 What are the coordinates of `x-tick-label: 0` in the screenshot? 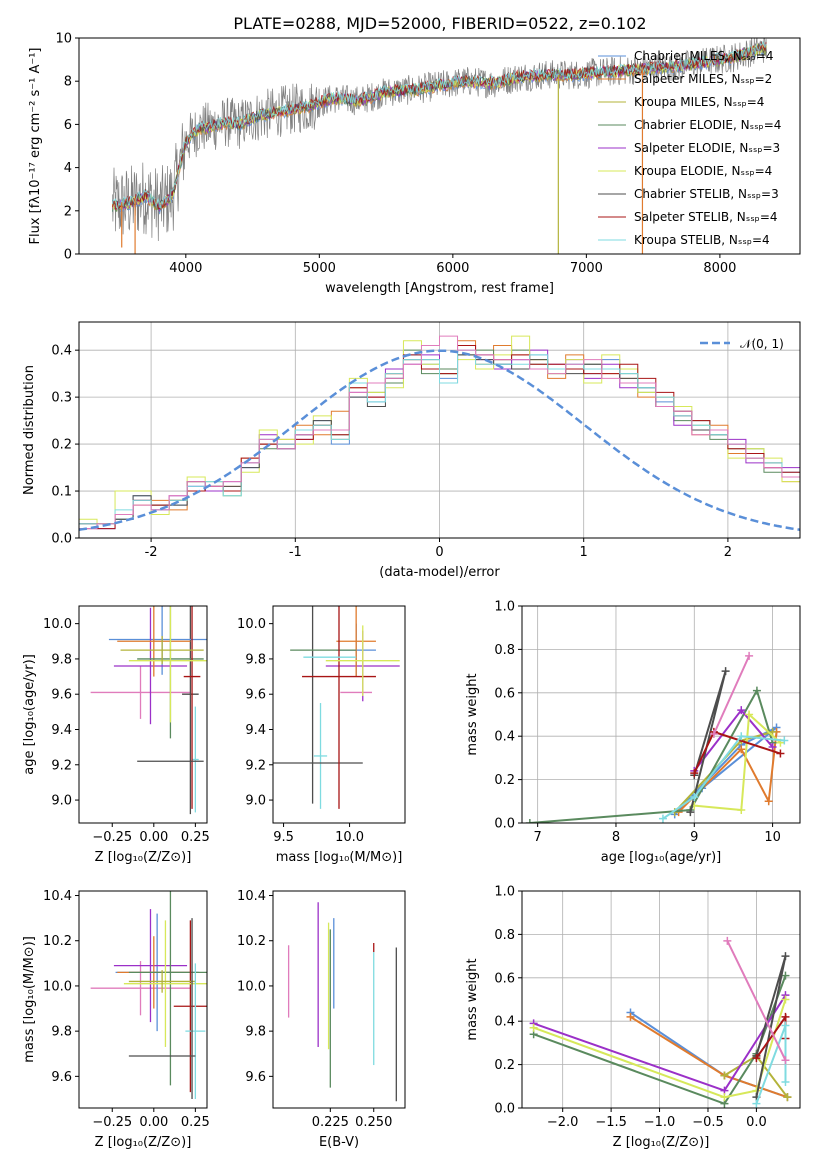 It's located at (439, 552).